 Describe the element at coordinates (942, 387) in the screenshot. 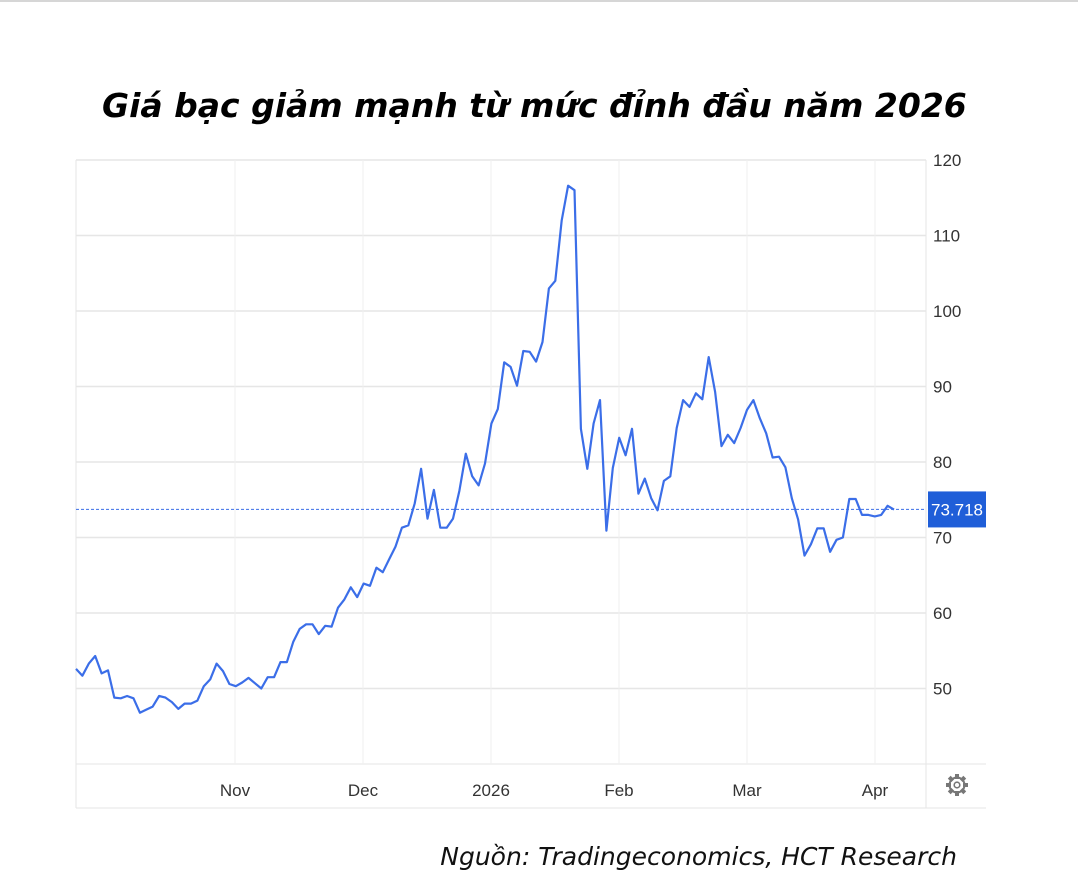

I see `y-tick-label: 90` at that location.